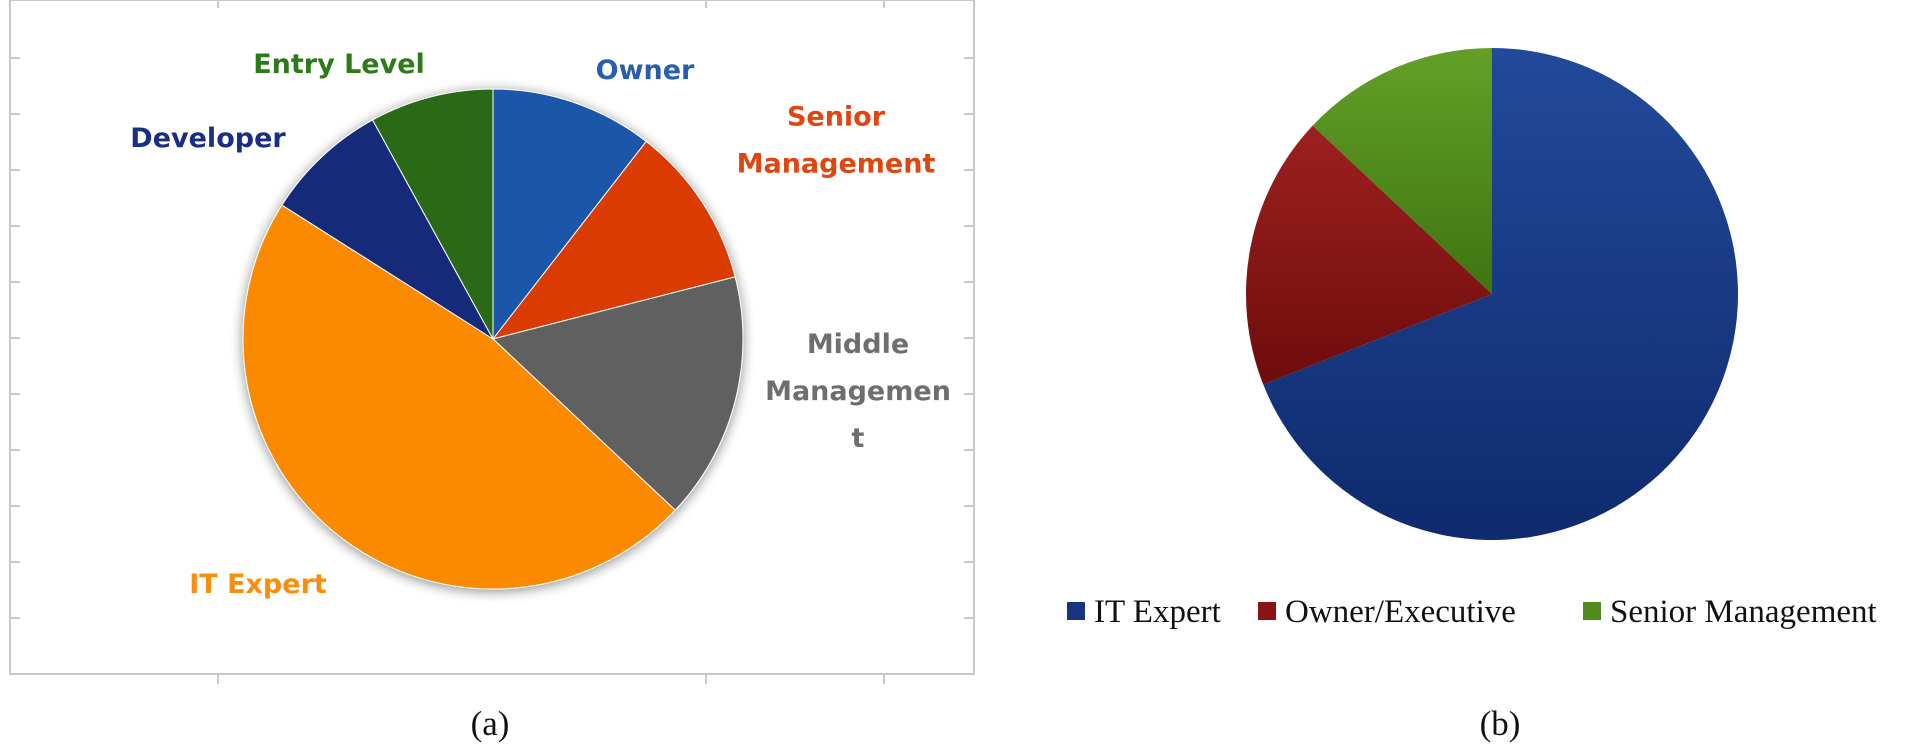  I want to click on legend-item-owner-executive: Owner/Executive, so click(1387, 612).